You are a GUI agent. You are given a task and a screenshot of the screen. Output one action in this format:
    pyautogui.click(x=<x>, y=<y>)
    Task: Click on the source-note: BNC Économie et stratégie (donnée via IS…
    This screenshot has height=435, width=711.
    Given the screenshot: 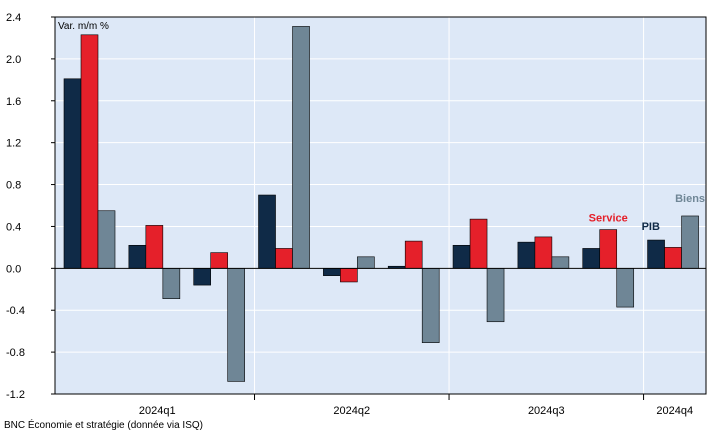 What is the action you would take?
    pyautogui.click(x=103, y=425)
    